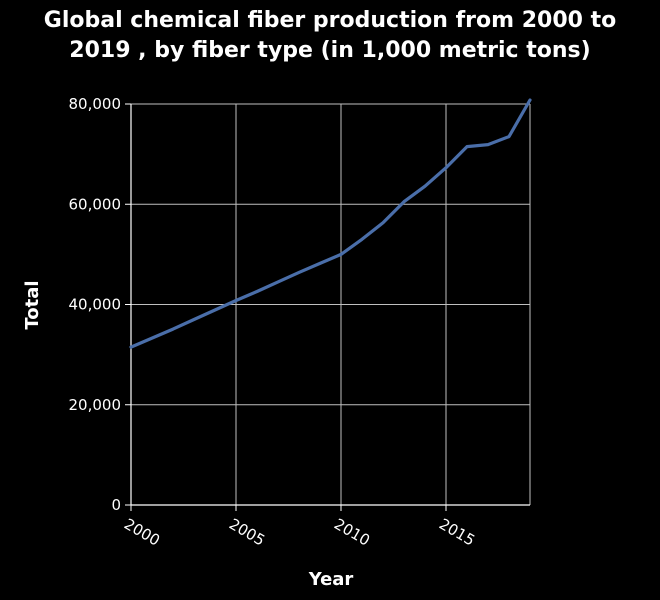 This screenshot has width=660, height=600. Describe the element at coordinates (247, 532) in the screenshot. I see `x-tick-label: 2005` at that location.